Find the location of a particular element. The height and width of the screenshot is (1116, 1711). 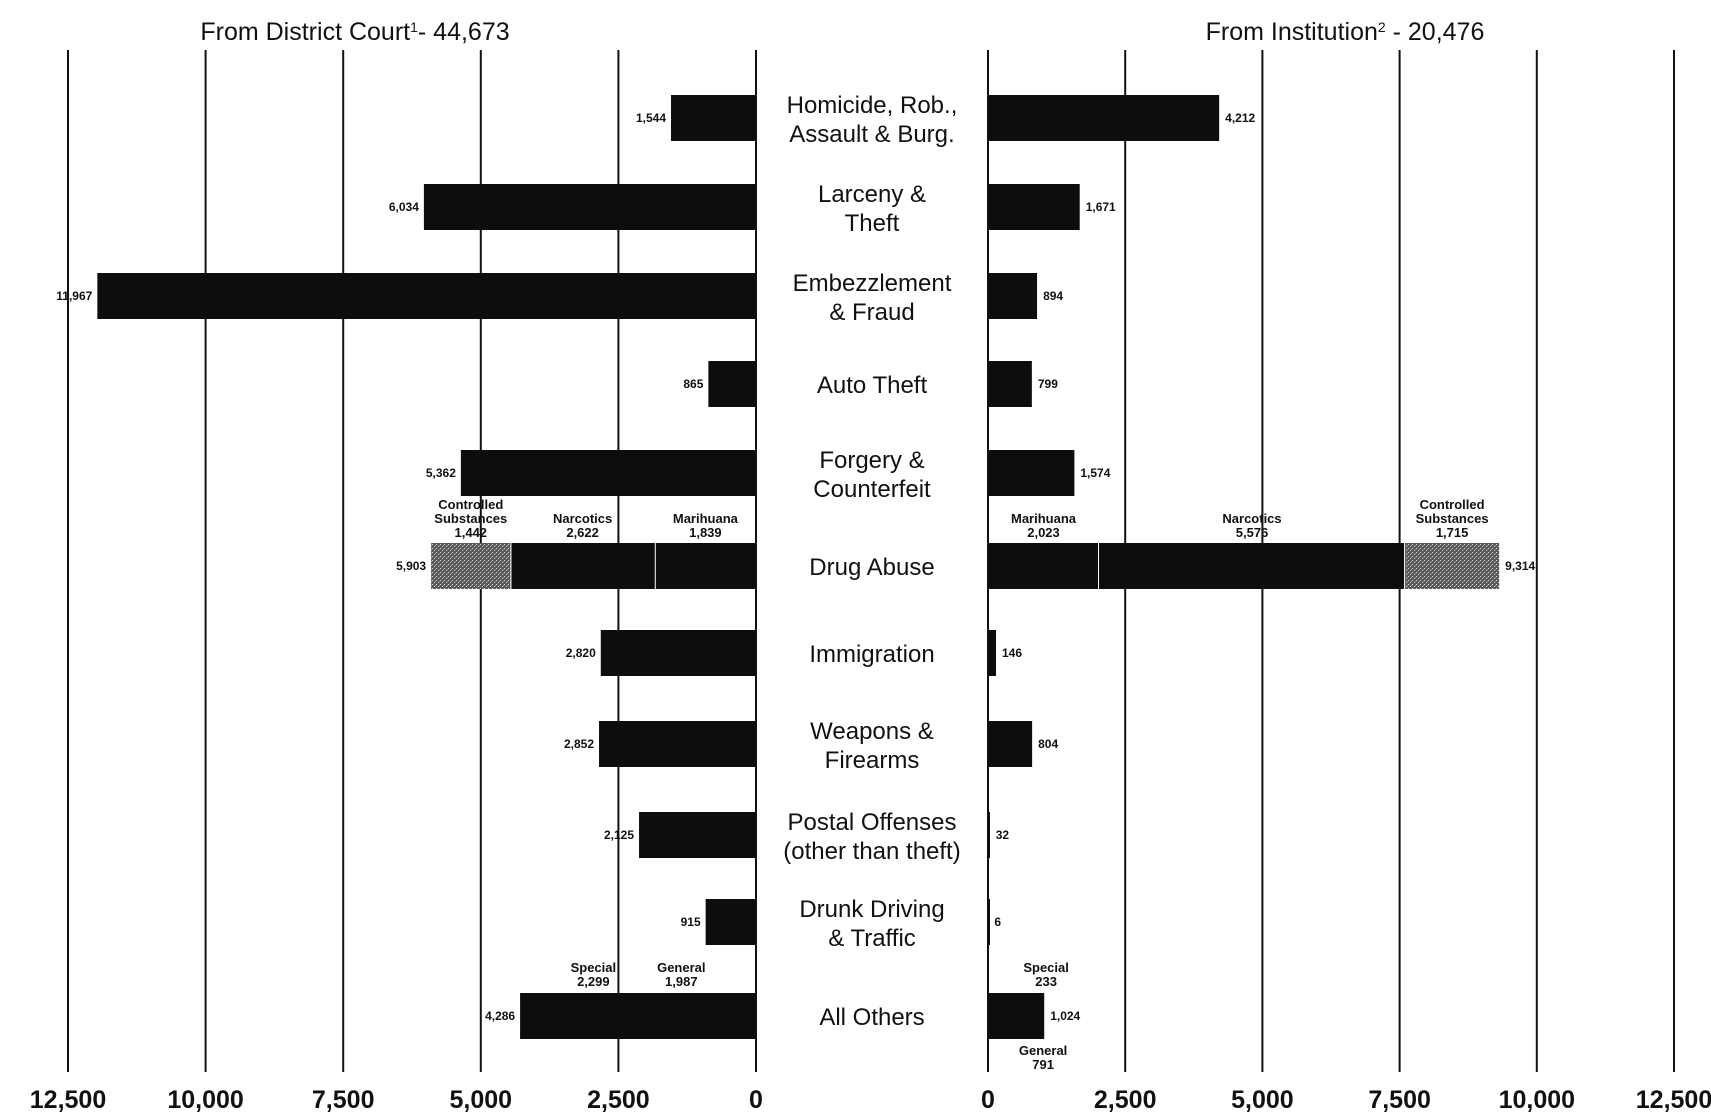

category-label-line: & Fraud is located at coordinates (871, 312).